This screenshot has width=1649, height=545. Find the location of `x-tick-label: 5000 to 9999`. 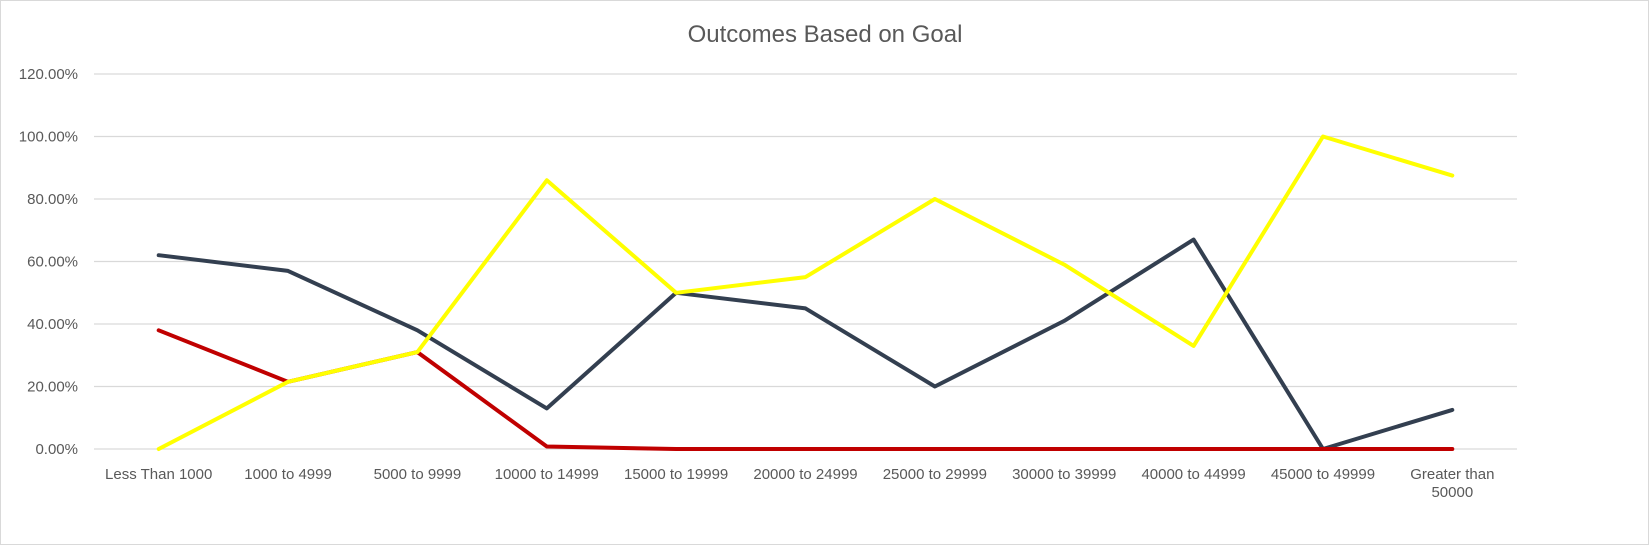

x-tick-label: 5000 to 9999 is located at coordinates (418, 474).